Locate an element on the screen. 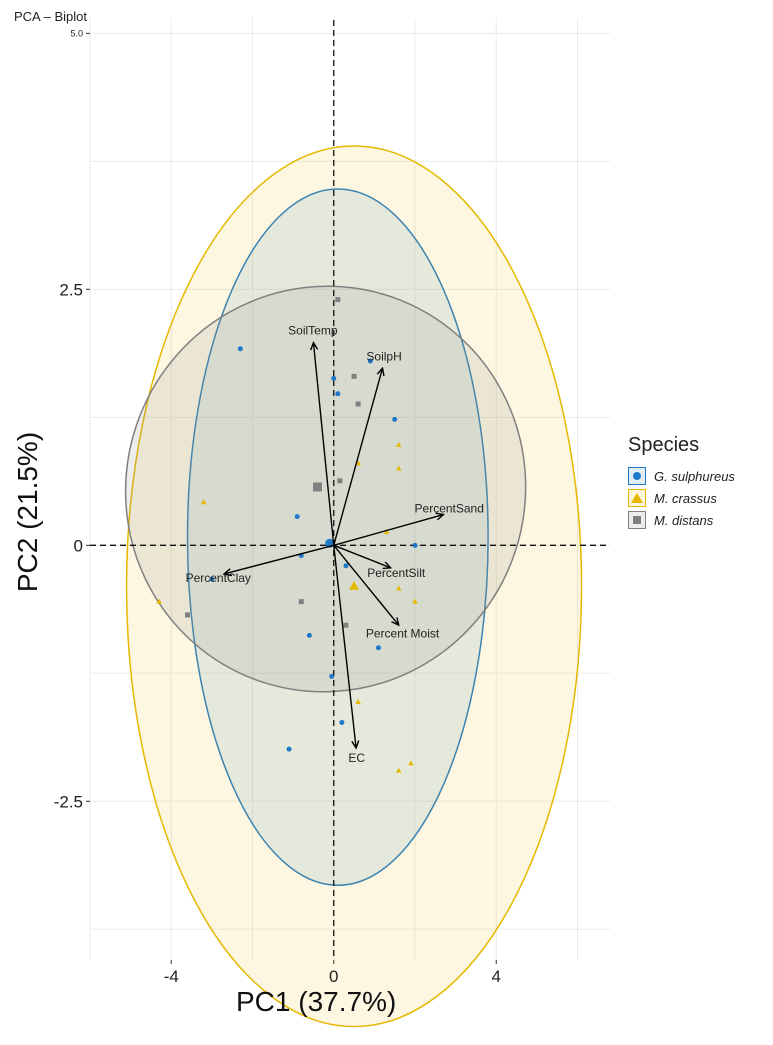 The width and height of the screenshot is (773, 1045). legend-item-m-crassus: M. crassus is located at coordinates (681, 498).